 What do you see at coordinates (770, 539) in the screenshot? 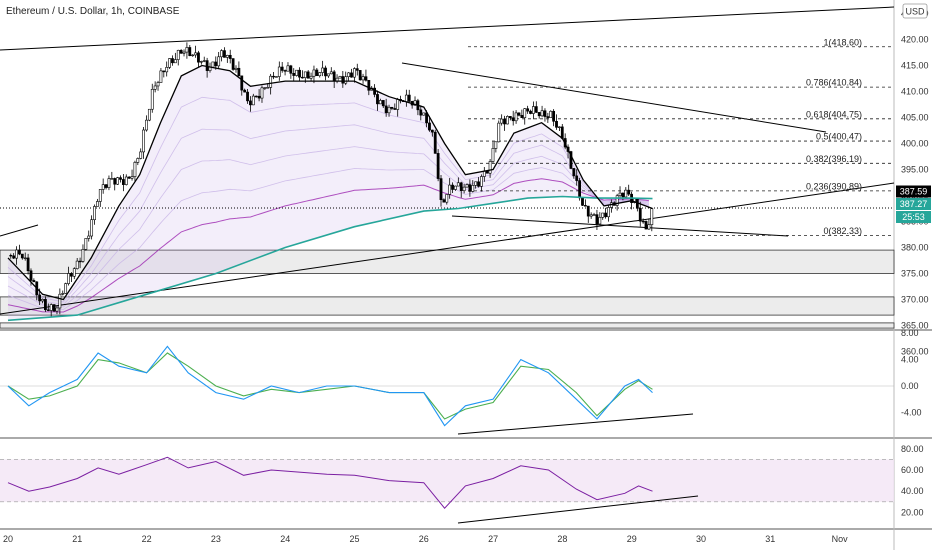
I see `time-tick-11: 31` at bounding box center [770, 539].